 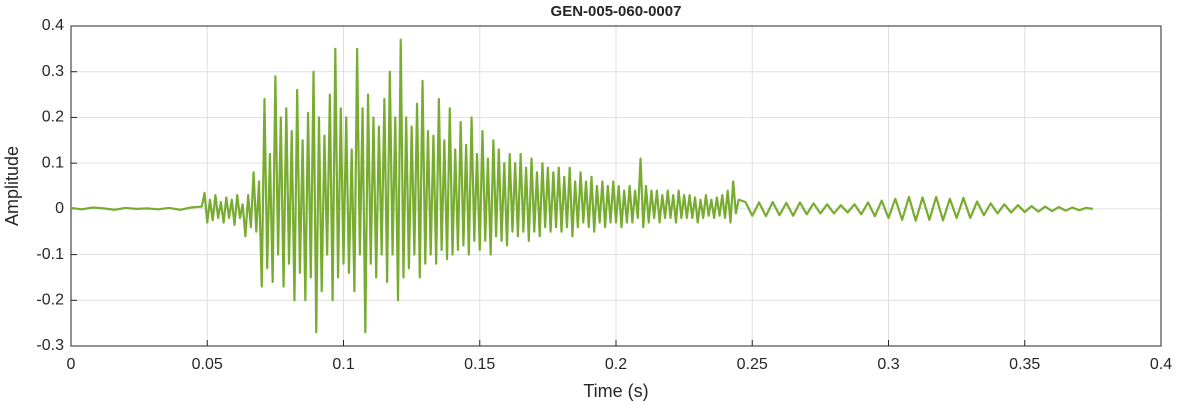 I want to click on x-tick-label: 0.05, so click(x=207, y=364).